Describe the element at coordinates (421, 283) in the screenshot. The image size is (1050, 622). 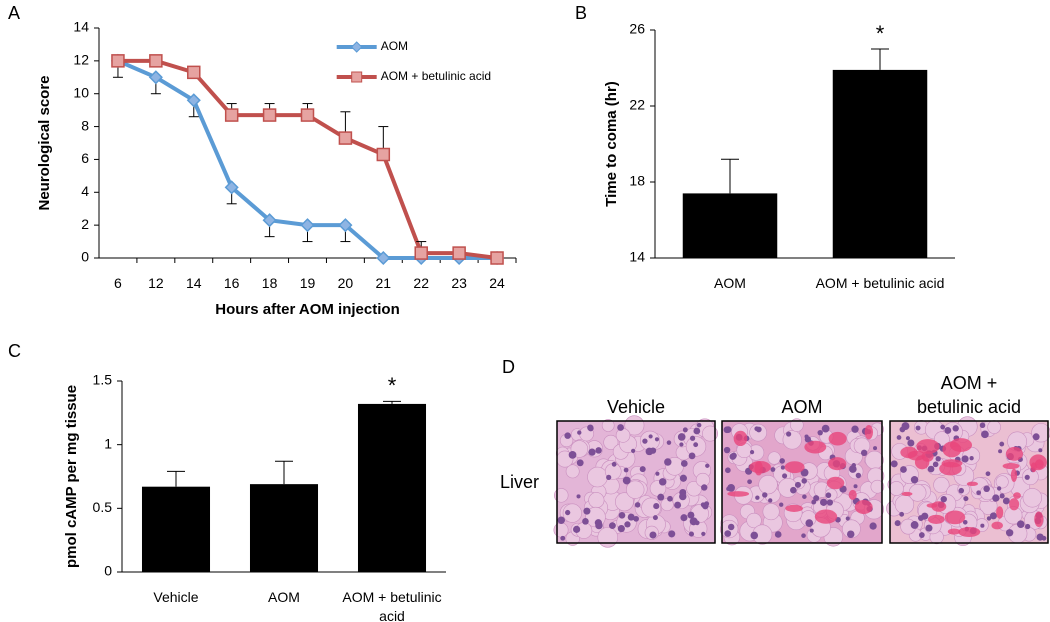
I see `x-tick-label: 22` at that location.